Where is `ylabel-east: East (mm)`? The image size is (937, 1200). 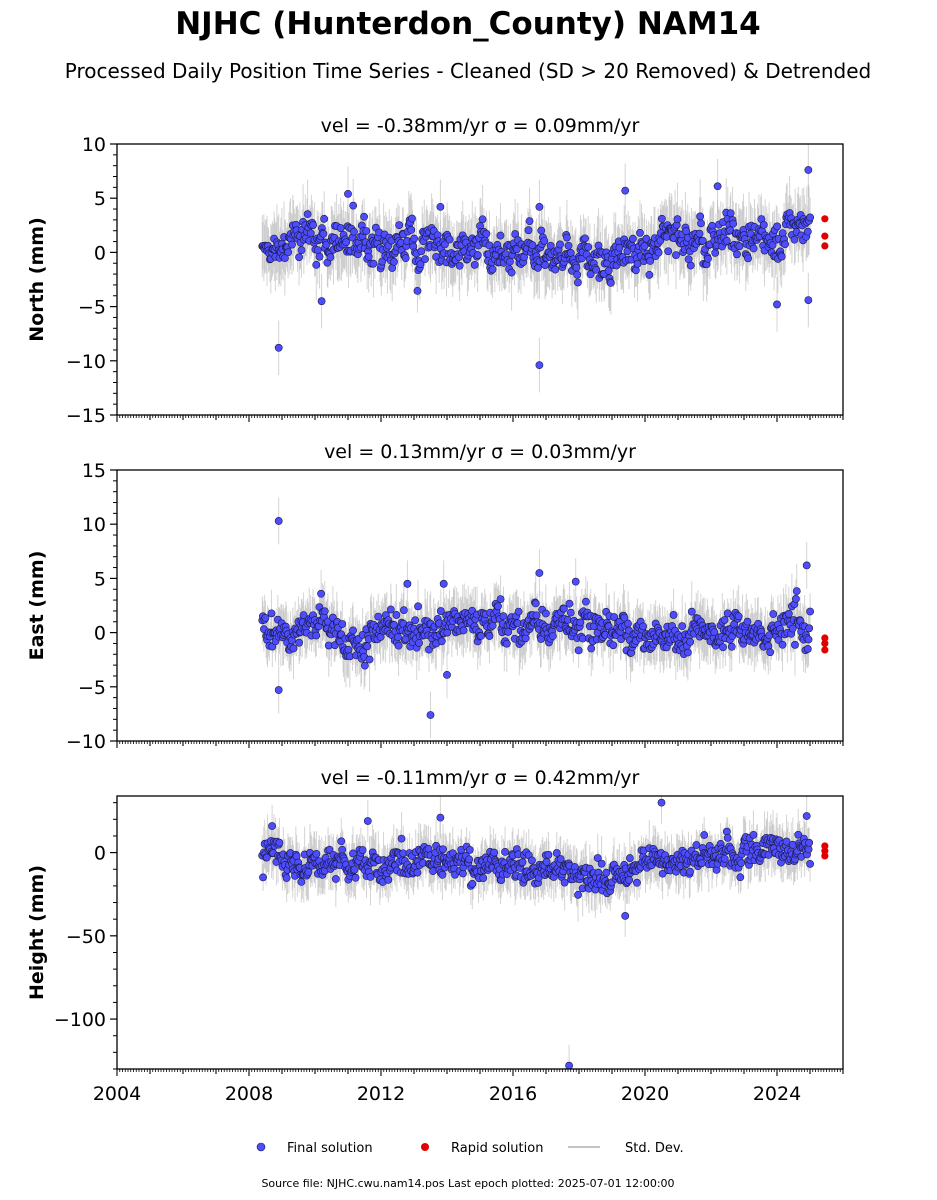
ylabel-east: East (mm) is located at coordinates (37, 606).